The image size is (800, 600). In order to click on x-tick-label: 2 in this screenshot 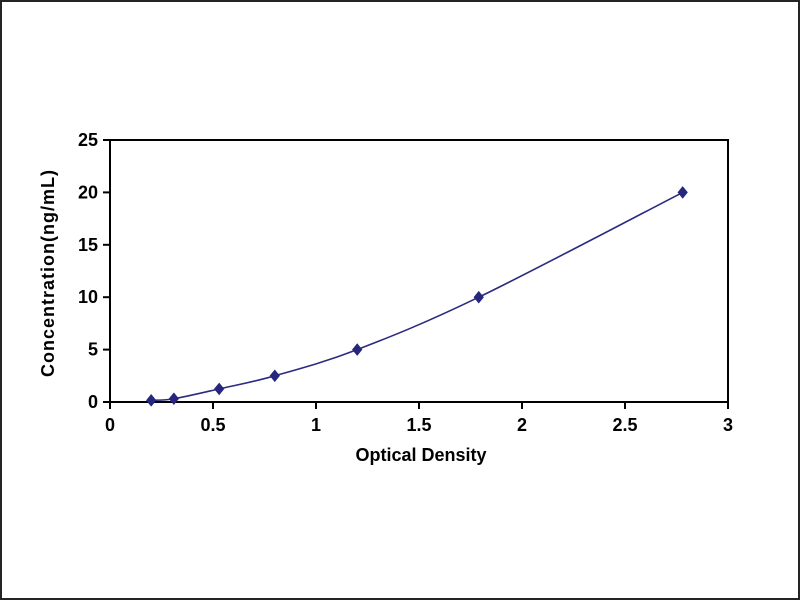, I will do `click(522, 425)`.